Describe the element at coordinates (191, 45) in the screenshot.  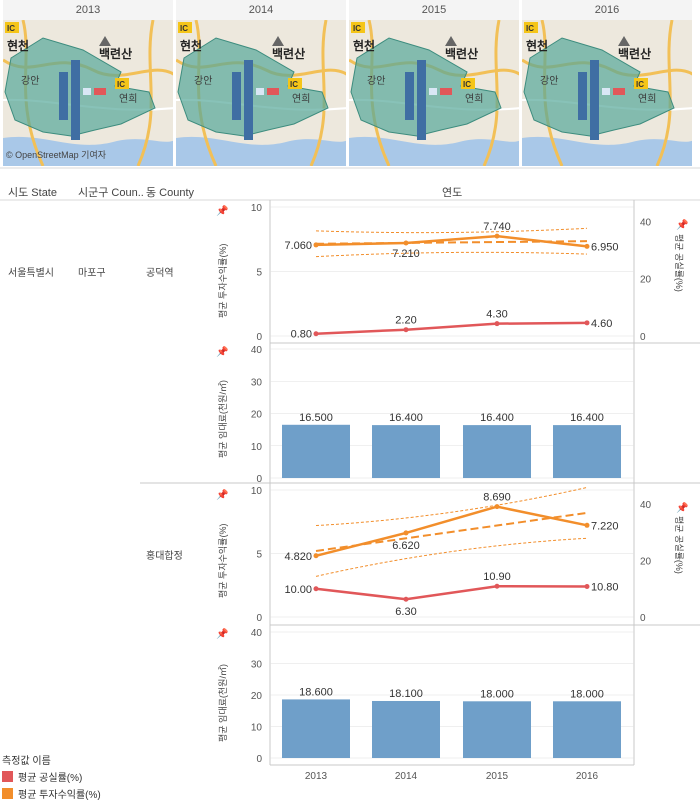
I see `map-label-hyeoncheon: 현천` at that location.